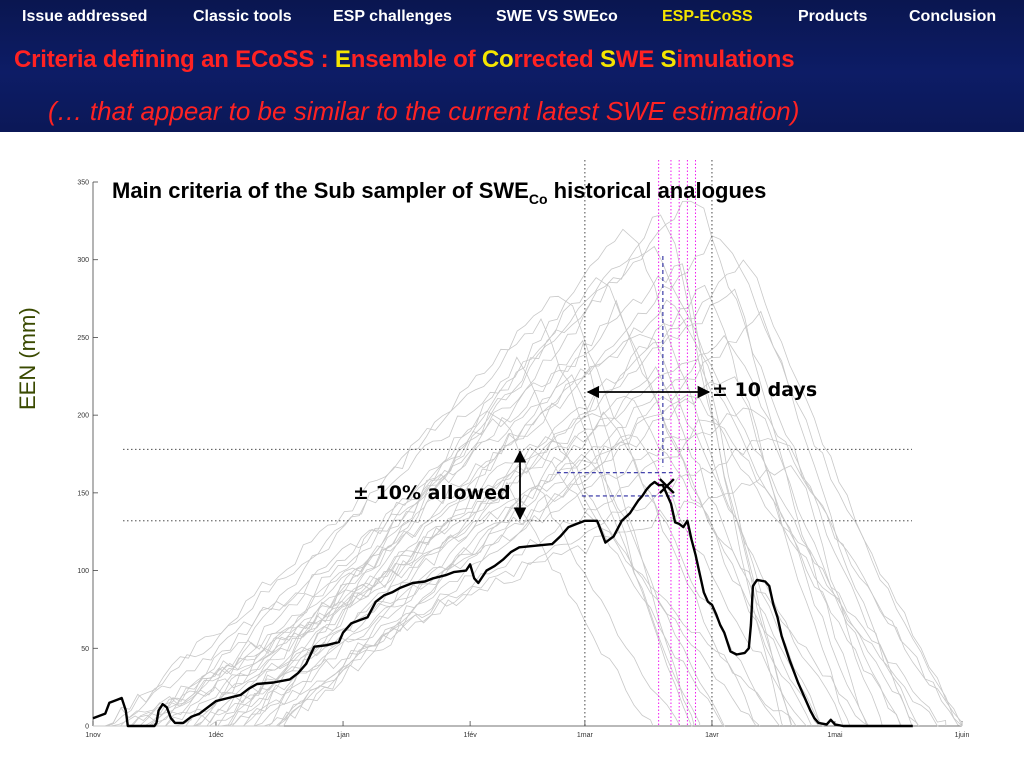 The image size is (1024, 768). I want to click on chart-title-end: historical analogues, so click(657, 190).